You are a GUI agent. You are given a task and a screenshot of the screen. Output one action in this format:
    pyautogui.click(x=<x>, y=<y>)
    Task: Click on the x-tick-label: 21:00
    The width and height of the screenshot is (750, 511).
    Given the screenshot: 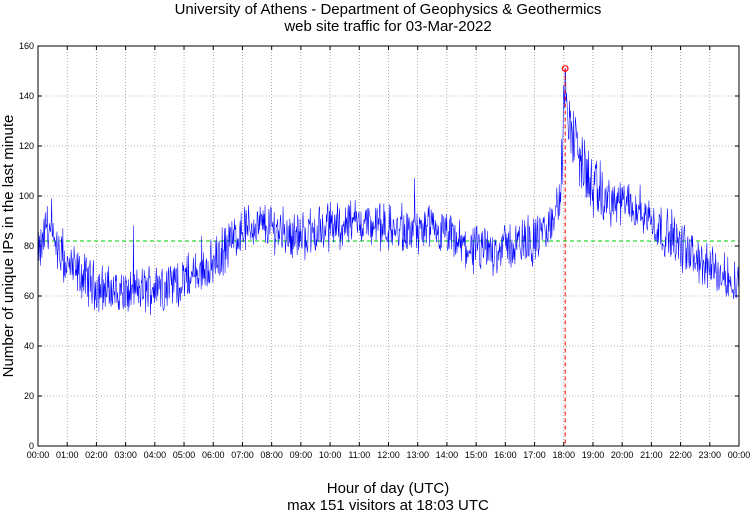 What is the action you would take?
    pyautogui.click(x=651, y=455)
    